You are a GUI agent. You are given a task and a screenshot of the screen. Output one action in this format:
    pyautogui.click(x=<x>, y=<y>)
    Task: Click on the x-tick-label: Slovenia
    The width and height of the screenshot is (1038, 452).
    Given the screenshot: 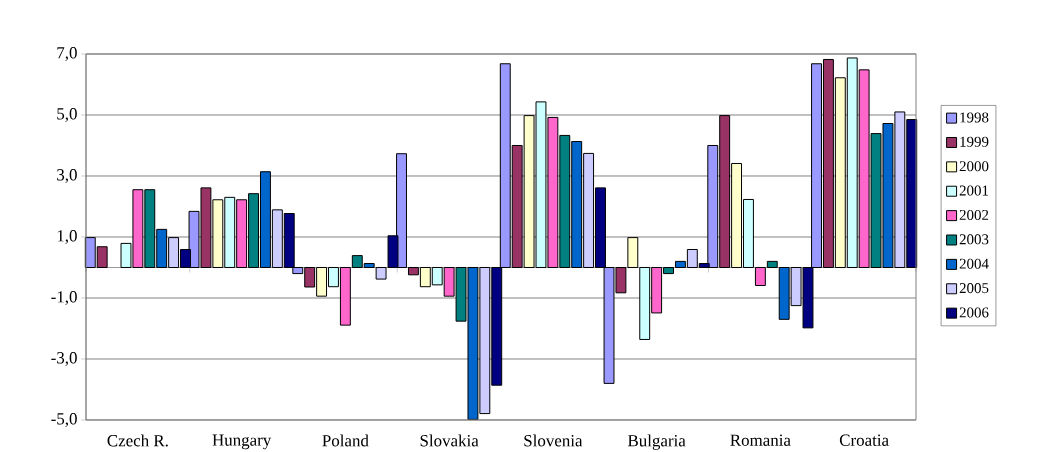 What is the action you would take?
    pyautogui.click(x=553, y=440)
    